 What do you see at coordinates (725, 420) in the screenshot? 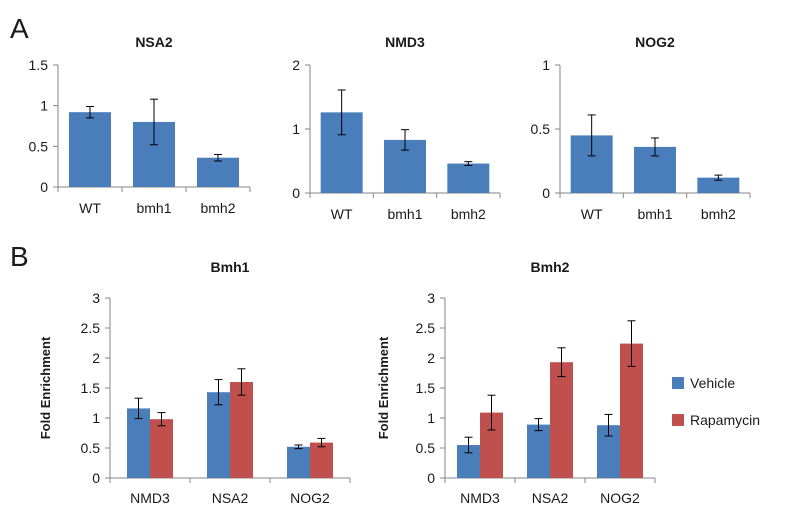
I see `legend-label-rapamycin: Rapamycin` at bounding box center [725, 420].